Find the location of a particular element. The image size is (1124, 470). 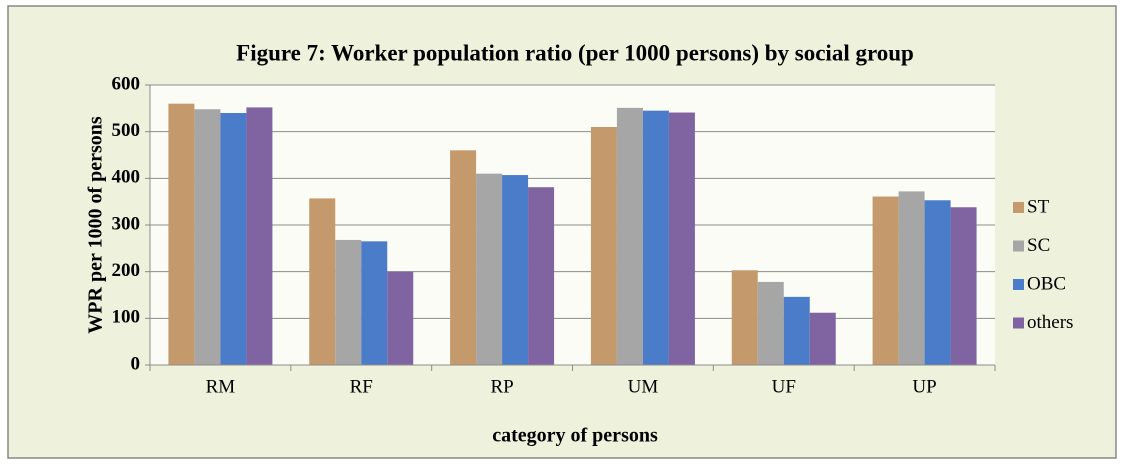

legend-label: ST is located at coordinates (1038, 206).